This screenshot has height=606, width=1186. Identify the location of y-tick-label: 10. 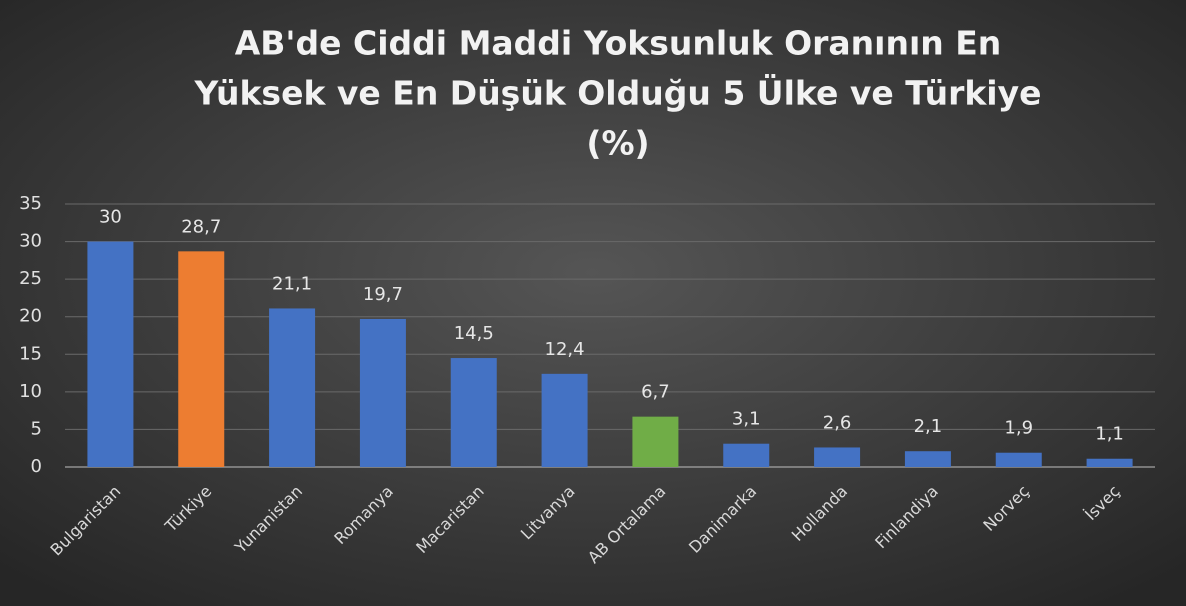
(30, 391).